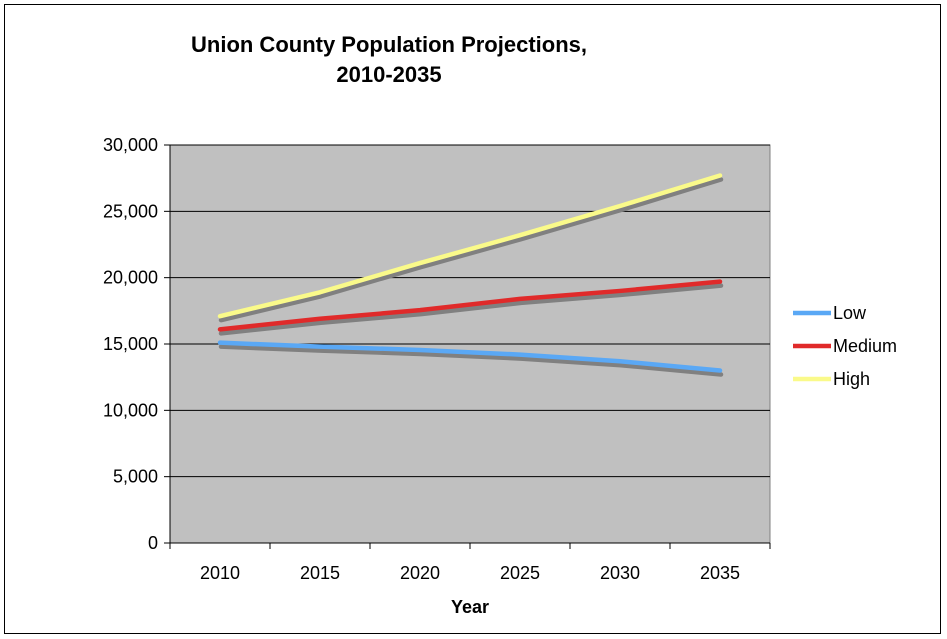 Image resolution: width=947 pixels, height=639 pixels. Describe the element at coordinates (865, 346) in the screenshot. I see `legend-label-medium: Medium` at that location.